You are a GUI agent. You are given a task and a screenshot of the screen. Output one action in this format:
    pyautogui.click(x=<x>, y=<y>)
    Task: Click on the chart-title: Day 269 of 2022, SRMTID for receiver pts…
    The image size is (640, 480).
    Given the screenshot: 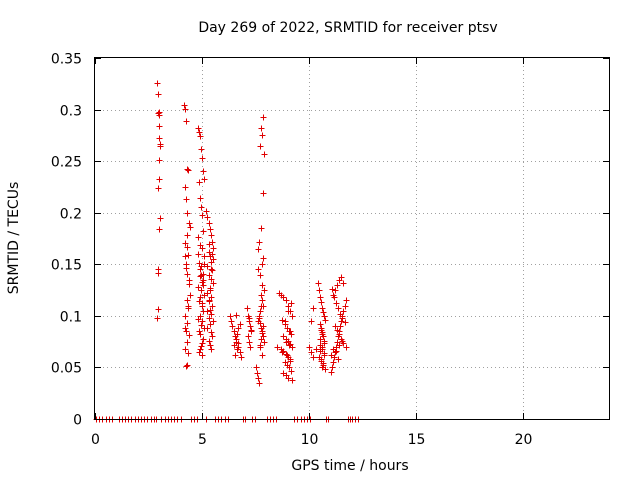 What is the action you would take?
    pyautogui.click(x=347, y=28)
    